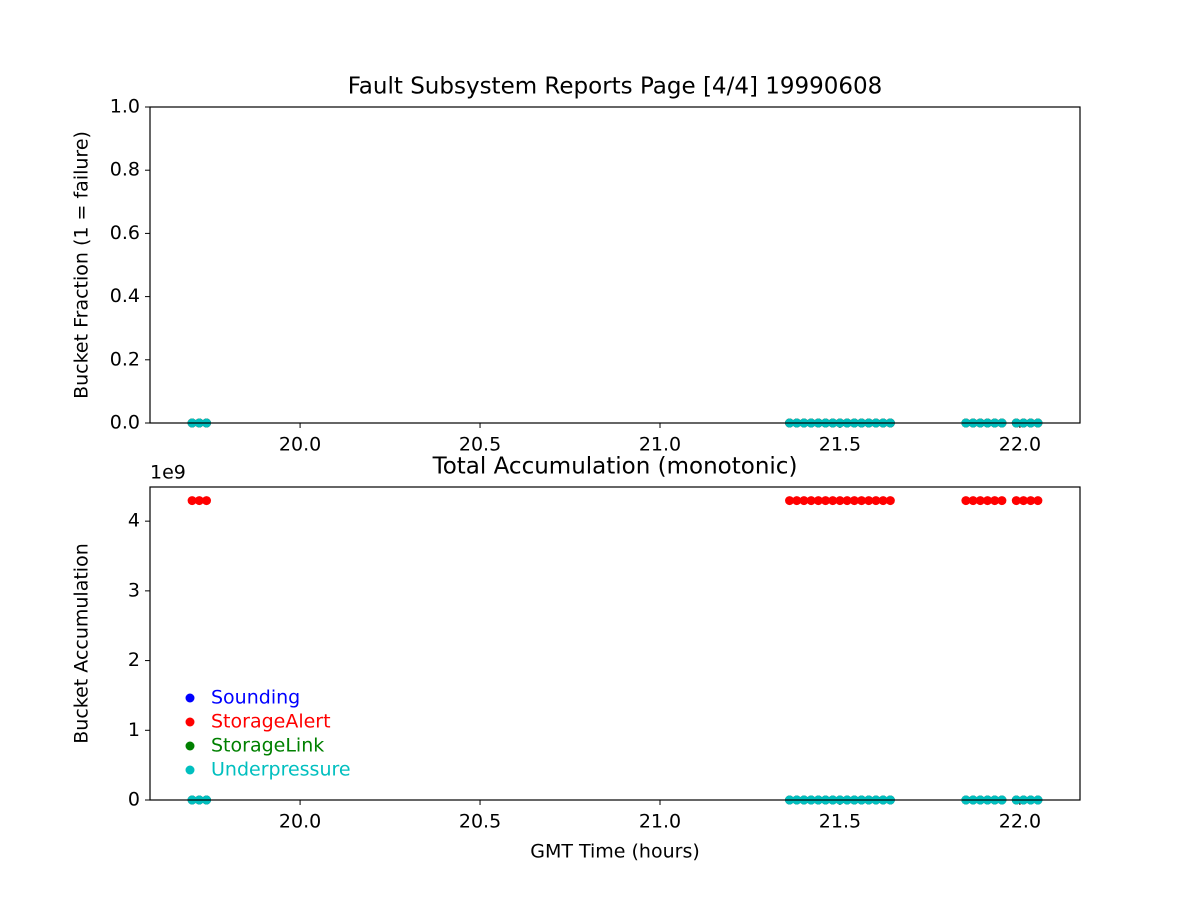 The width and height of the screenshot is (1200, 900). I want to click on y-tick-label: 0.2, so click(125, 359).